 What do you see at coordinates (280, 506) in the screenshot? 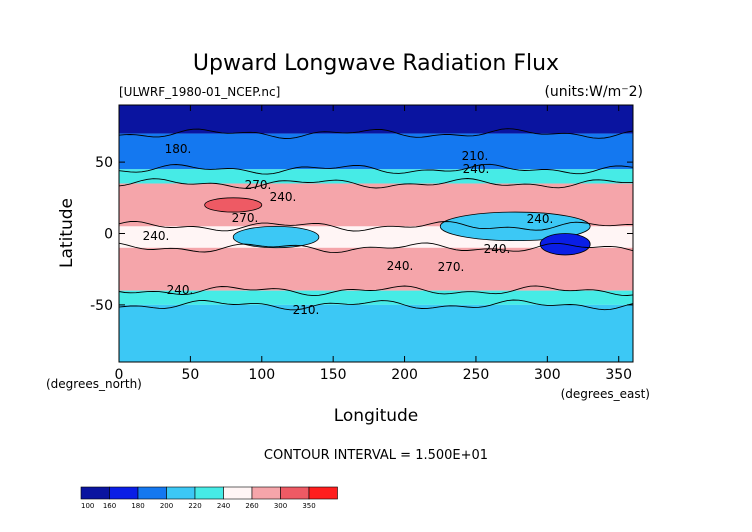
I see `colorbar-level-label: 300` at bounding box center [280, 506].